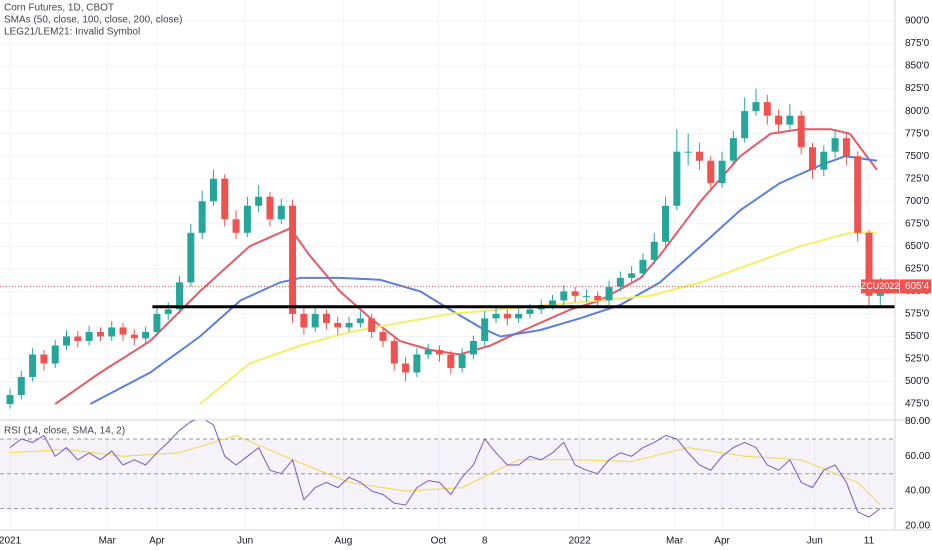  What do you see at coordinates (439, 541) in the screenshot?
I see `time-tick-label: Oct` at bounding box center [439, 541].